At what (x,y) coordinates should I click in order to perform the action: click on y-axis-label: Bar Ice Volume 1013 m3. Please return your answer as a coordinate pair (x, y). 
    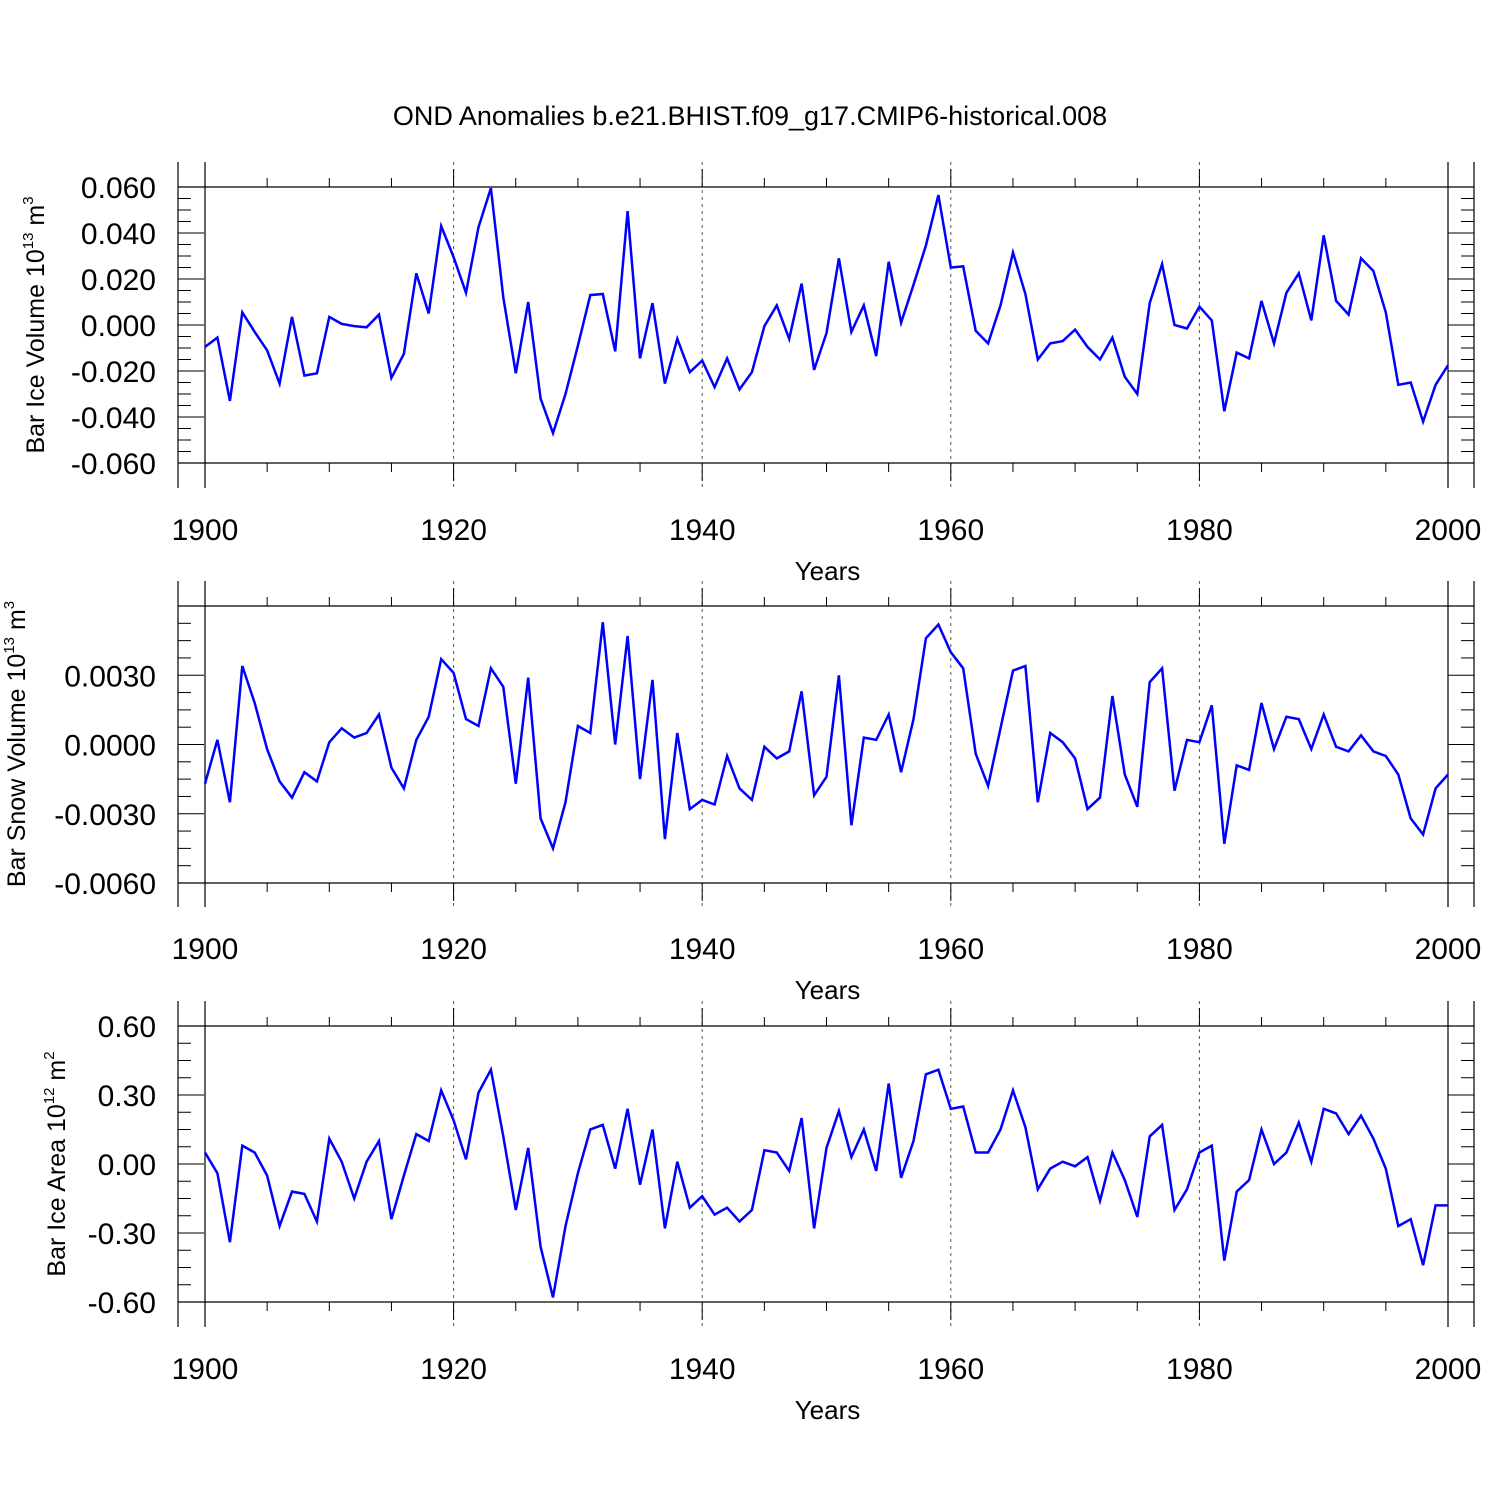
    Looking at the image, I should click on (35, 324).